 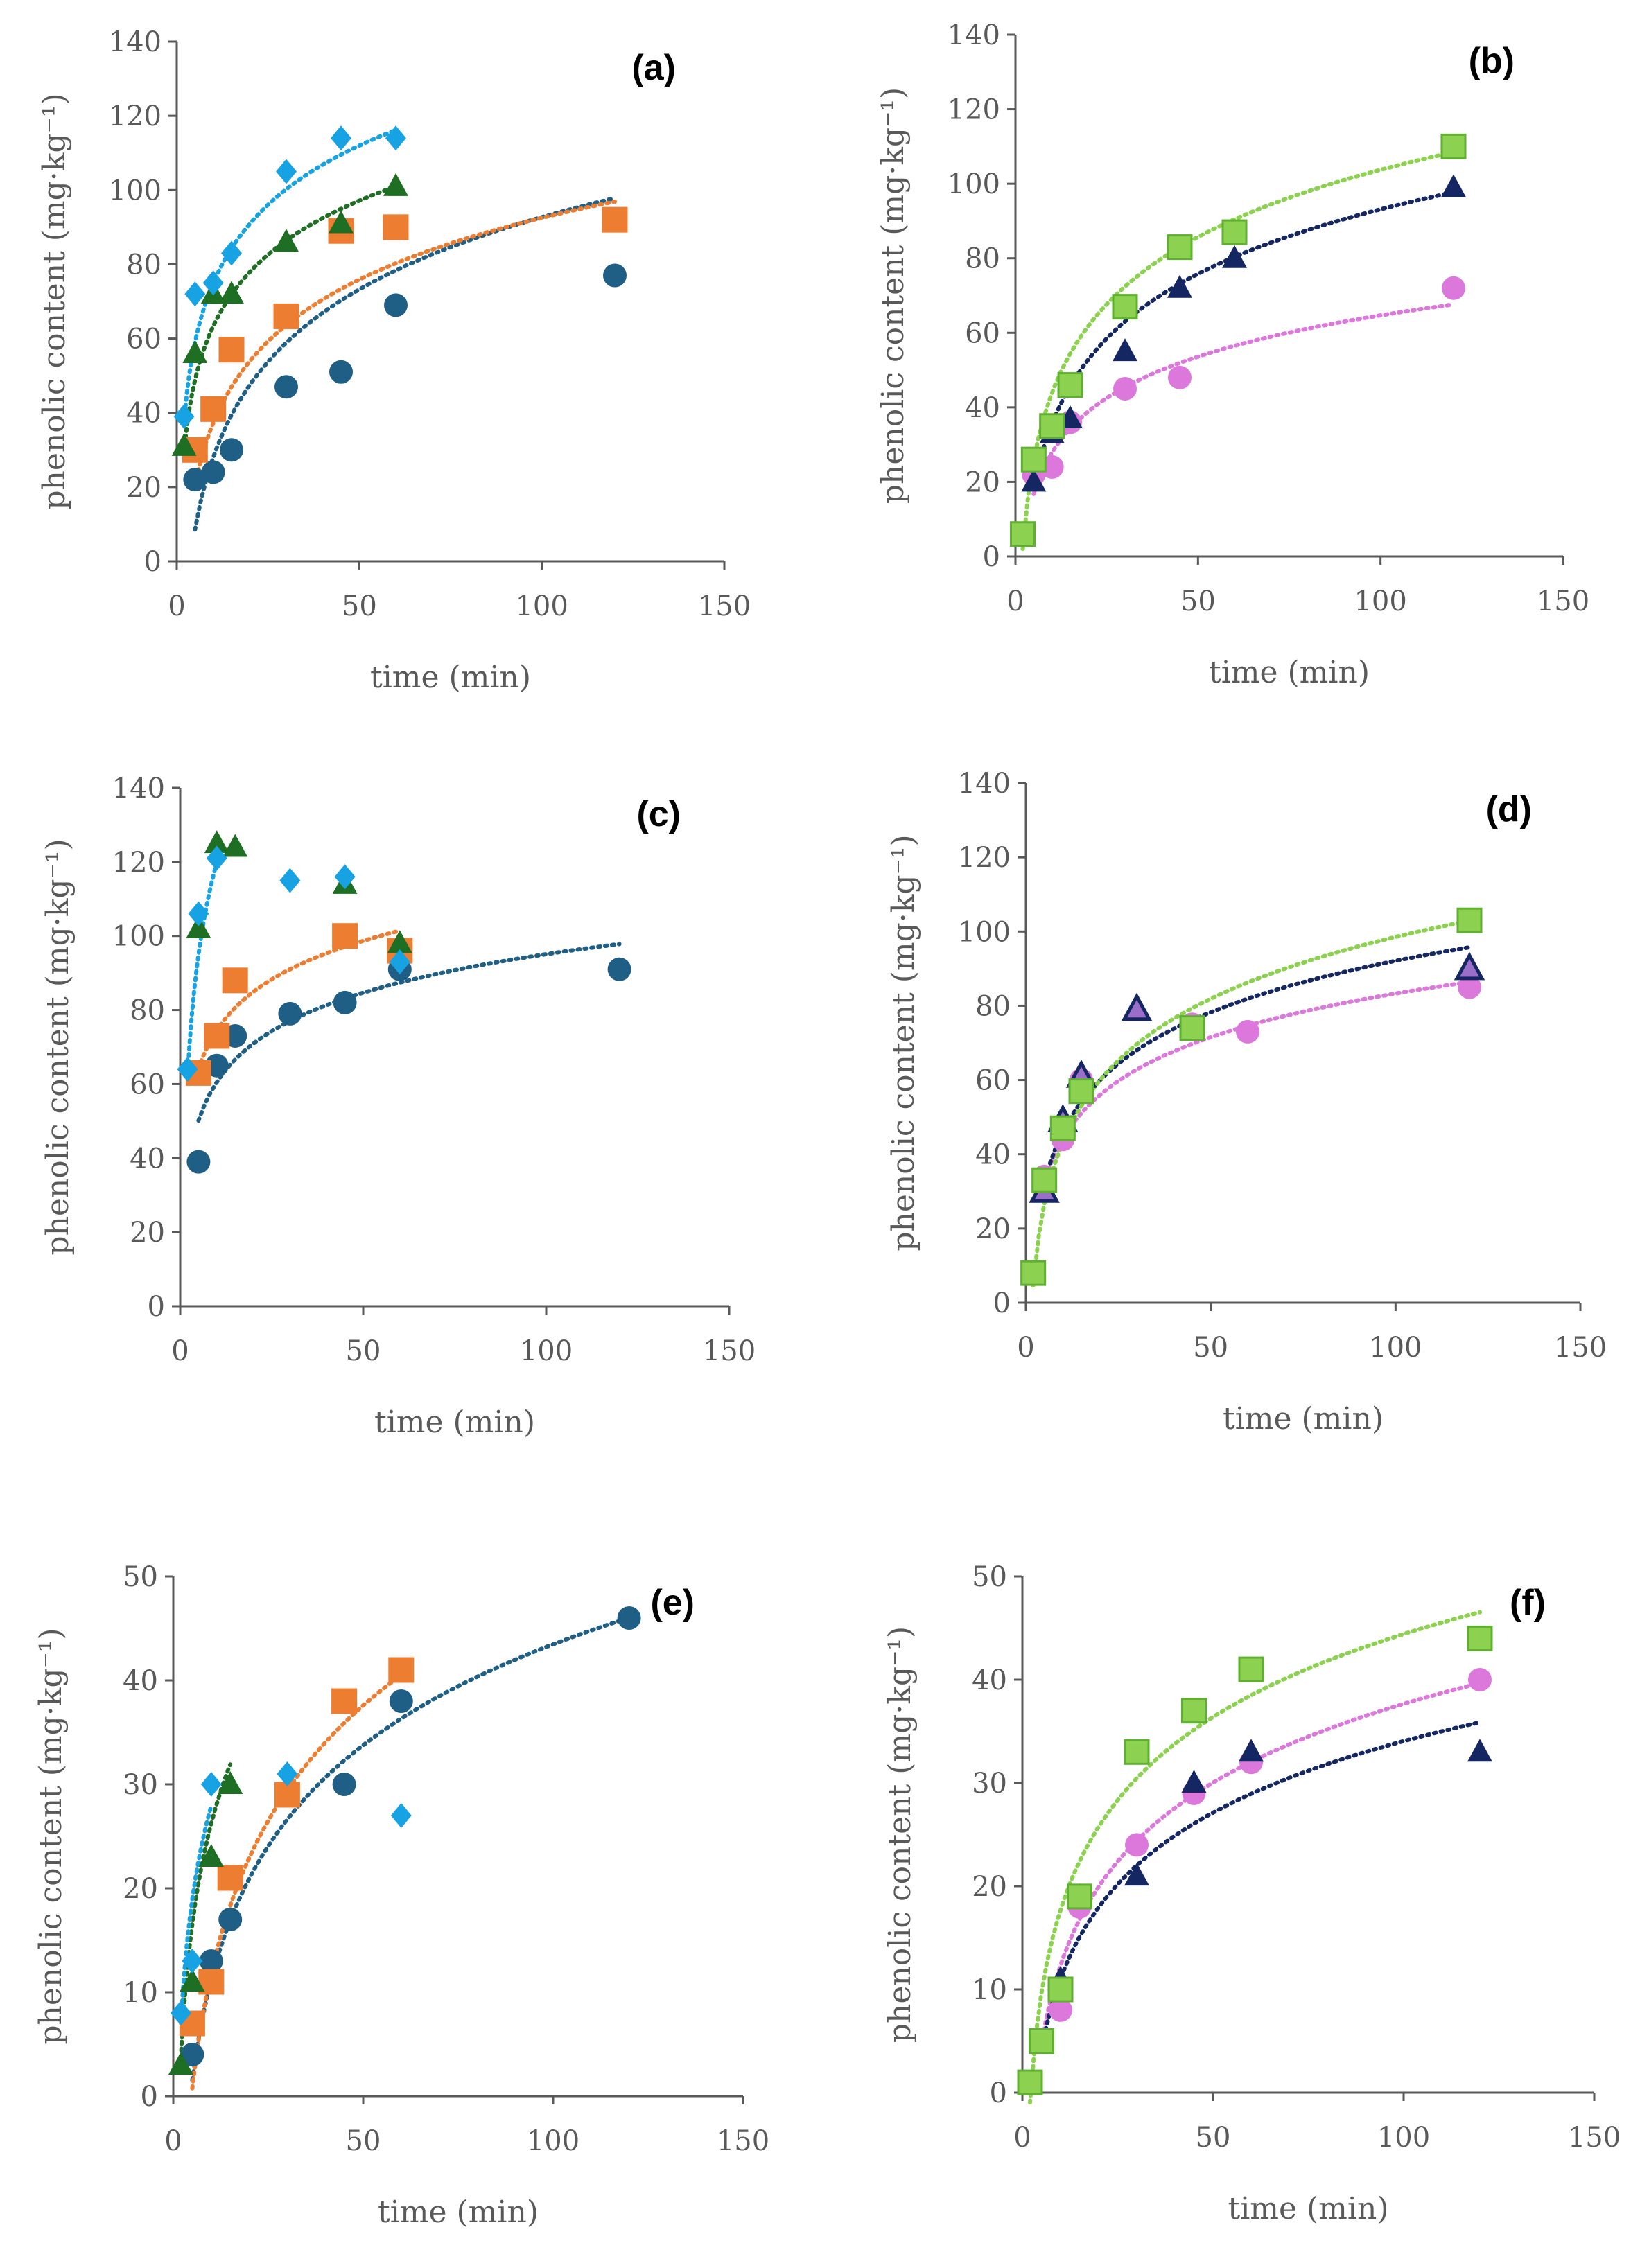 What do you see at coordinates (1380, 601) in the screenshot?
I see `x-tick-label: 100` at bounding box center [1380, 601].